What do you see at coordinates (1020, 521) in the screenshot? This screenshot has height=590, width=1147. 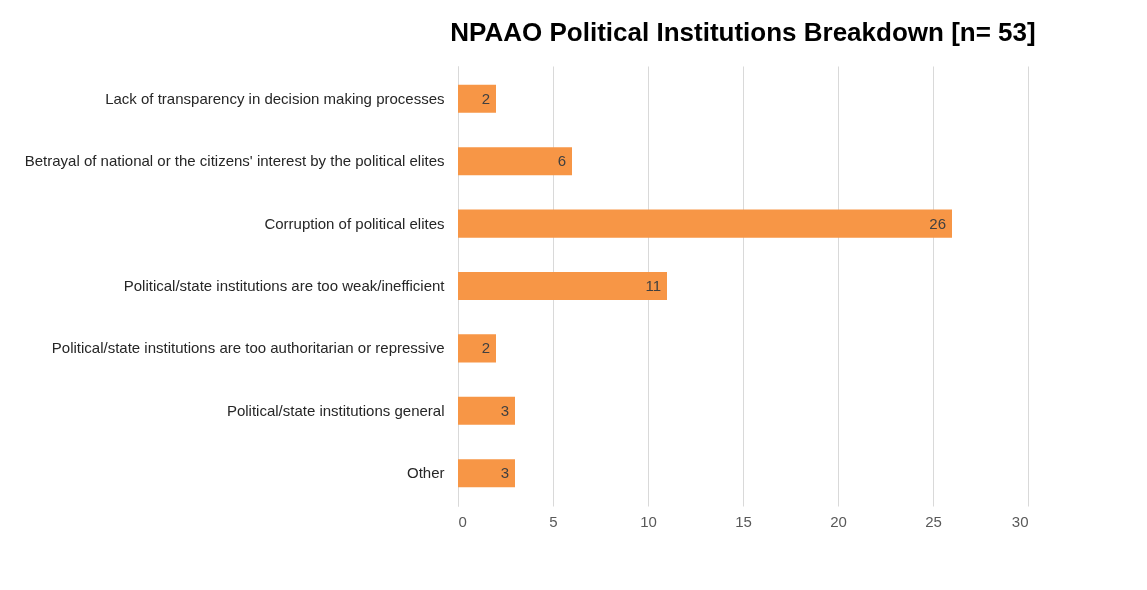 I see `x-tick-label: 30` at bounding box center [1020, 521].